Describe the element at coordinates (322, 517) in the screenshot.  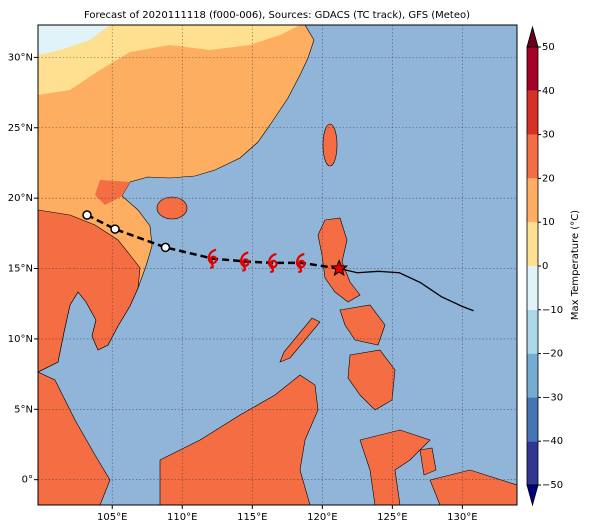
I see `x-tick-label: 120°E` at that location.